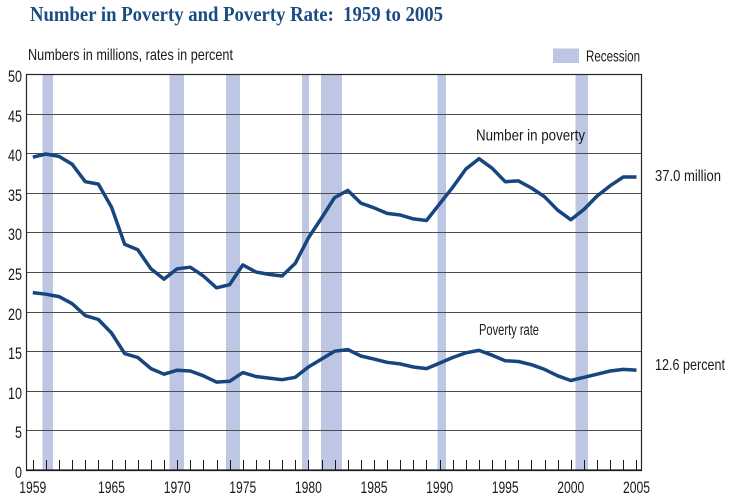  What do you see at coordinates (32, 488) in the screenshot?
I see `svg-text: 1959` at bounding box center [32, 488].